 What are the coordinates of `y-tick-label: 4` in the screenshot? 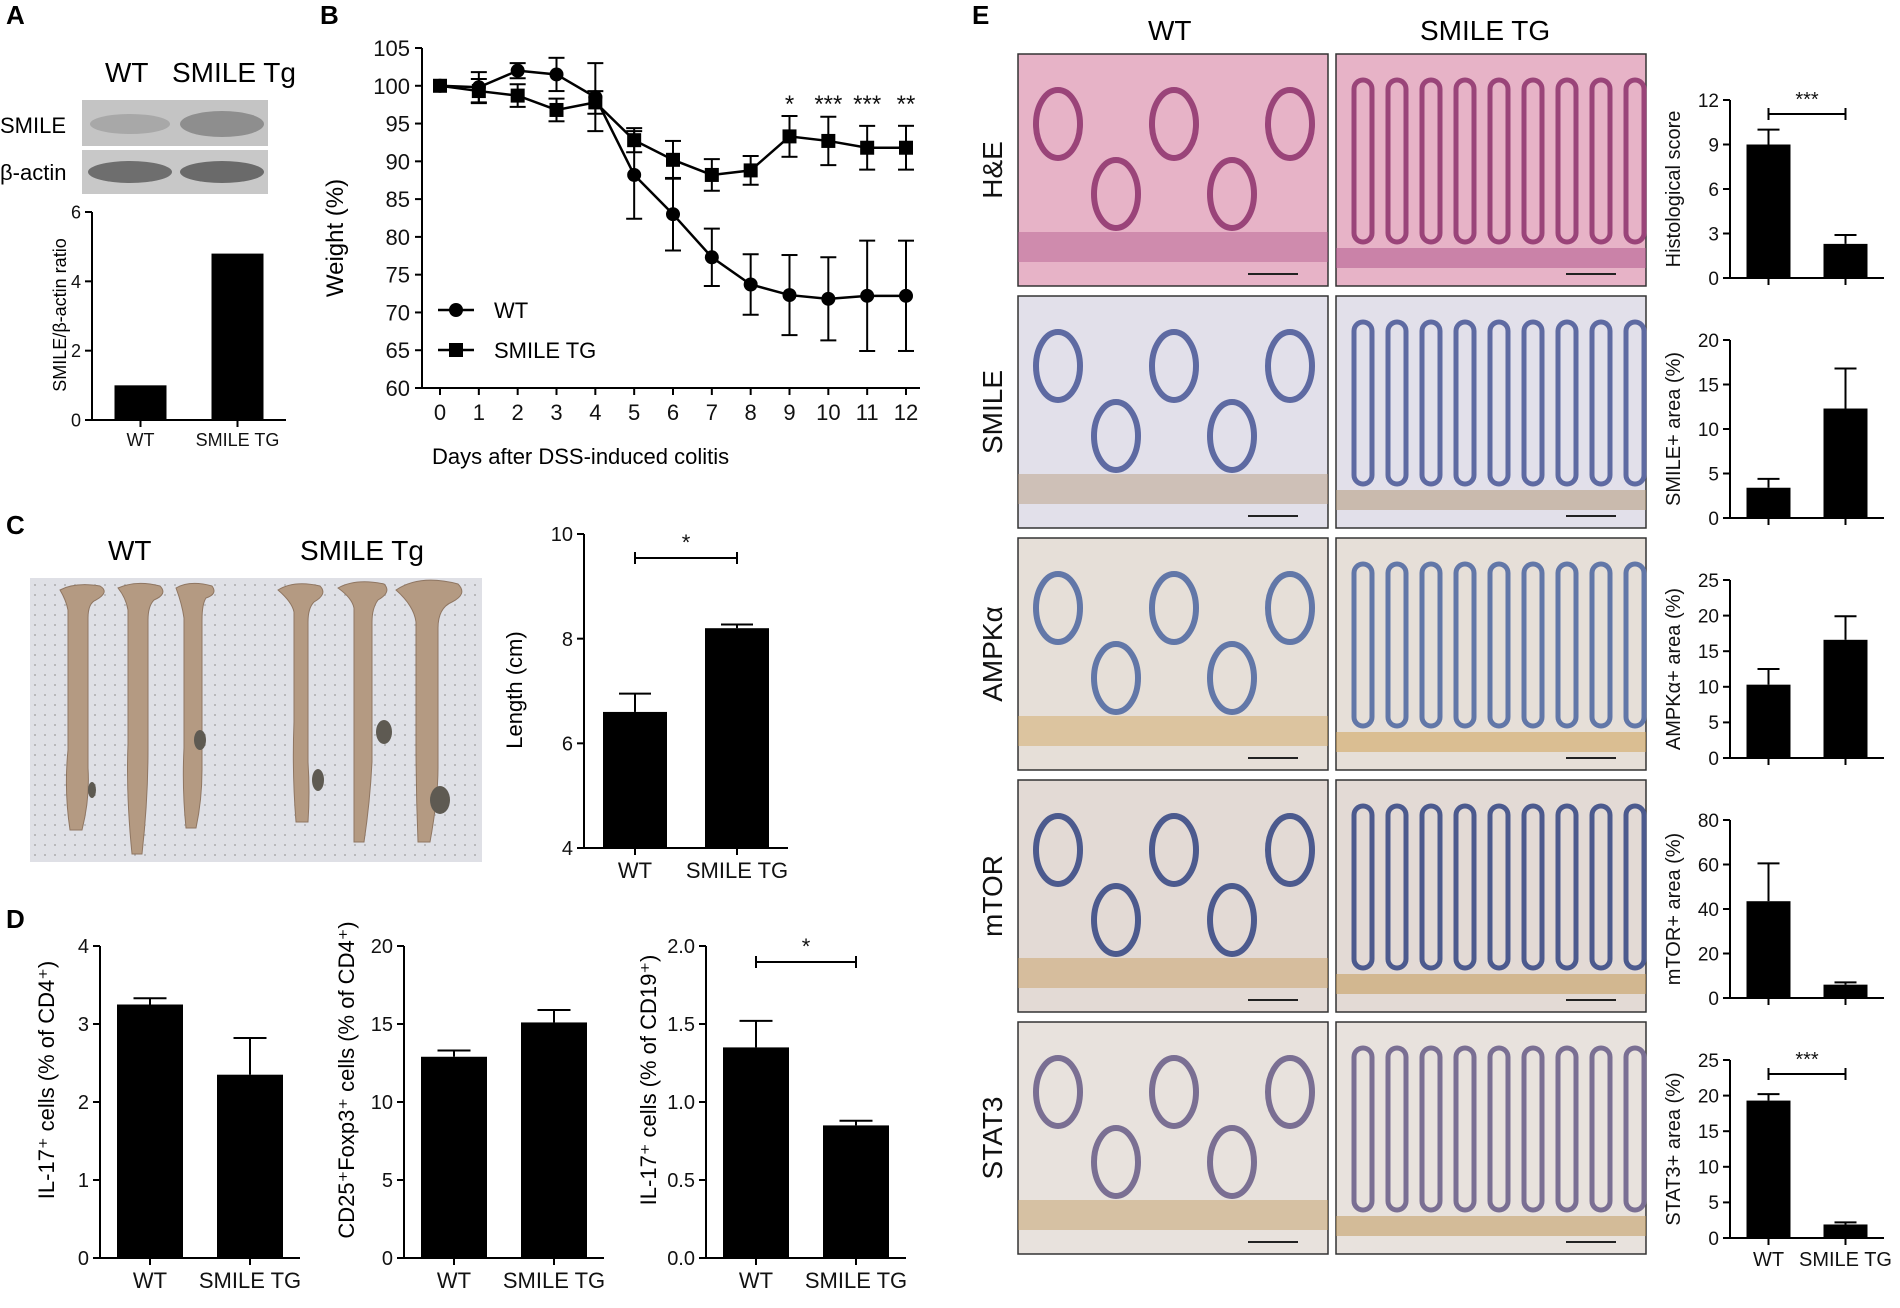 It's located at (83, 947).